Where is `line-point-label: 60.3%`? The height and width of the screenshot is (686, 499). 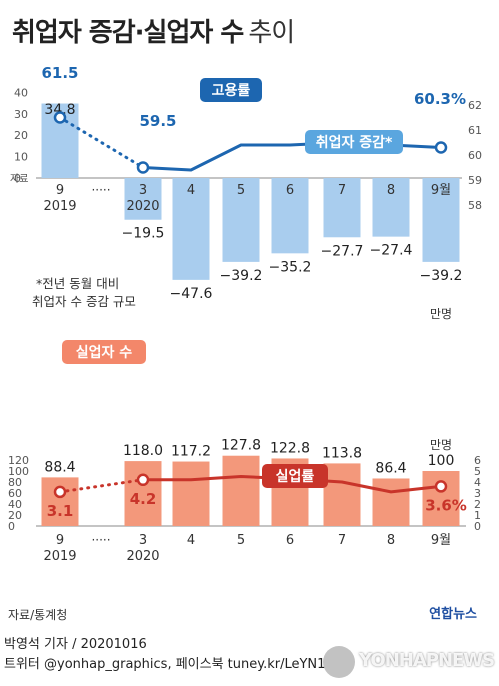
line-point-label: 60.3% is located at coordinates (440, 99).